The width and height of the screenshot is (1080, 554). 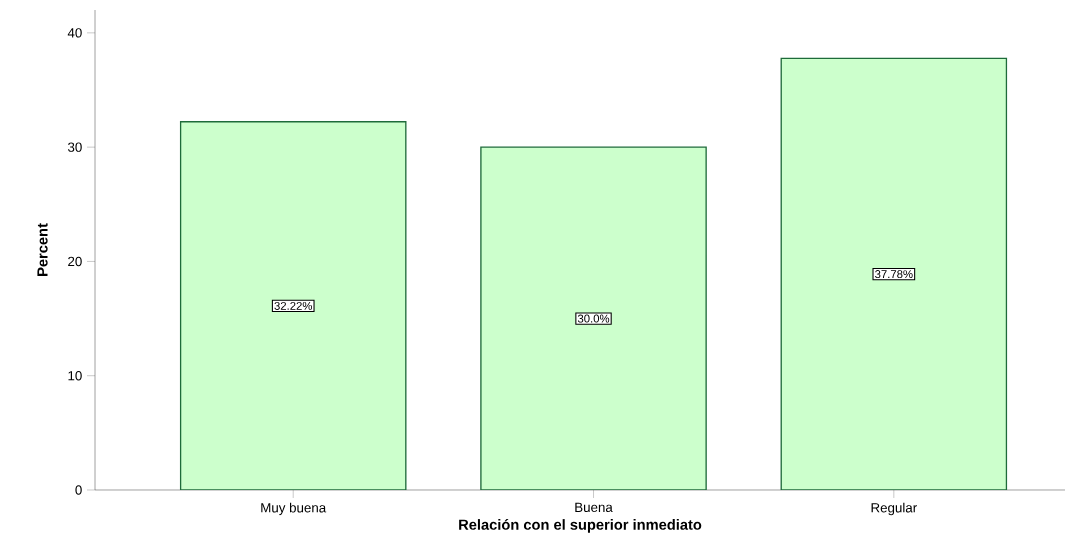 What do you see at coordinates (580, 525) in the screenshot?
I see `x-axis-title: Relación con el superior inmediato` at bounding box center [580, 525].